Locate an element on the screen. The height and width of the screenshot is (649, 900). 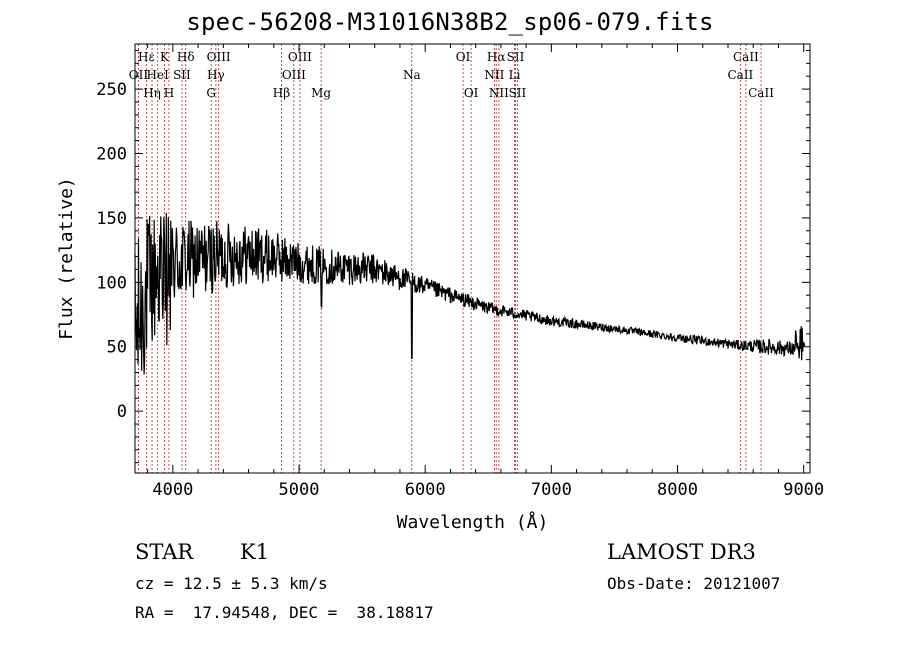
x-tick-label: 5000 is located at coordinates (299, 490).